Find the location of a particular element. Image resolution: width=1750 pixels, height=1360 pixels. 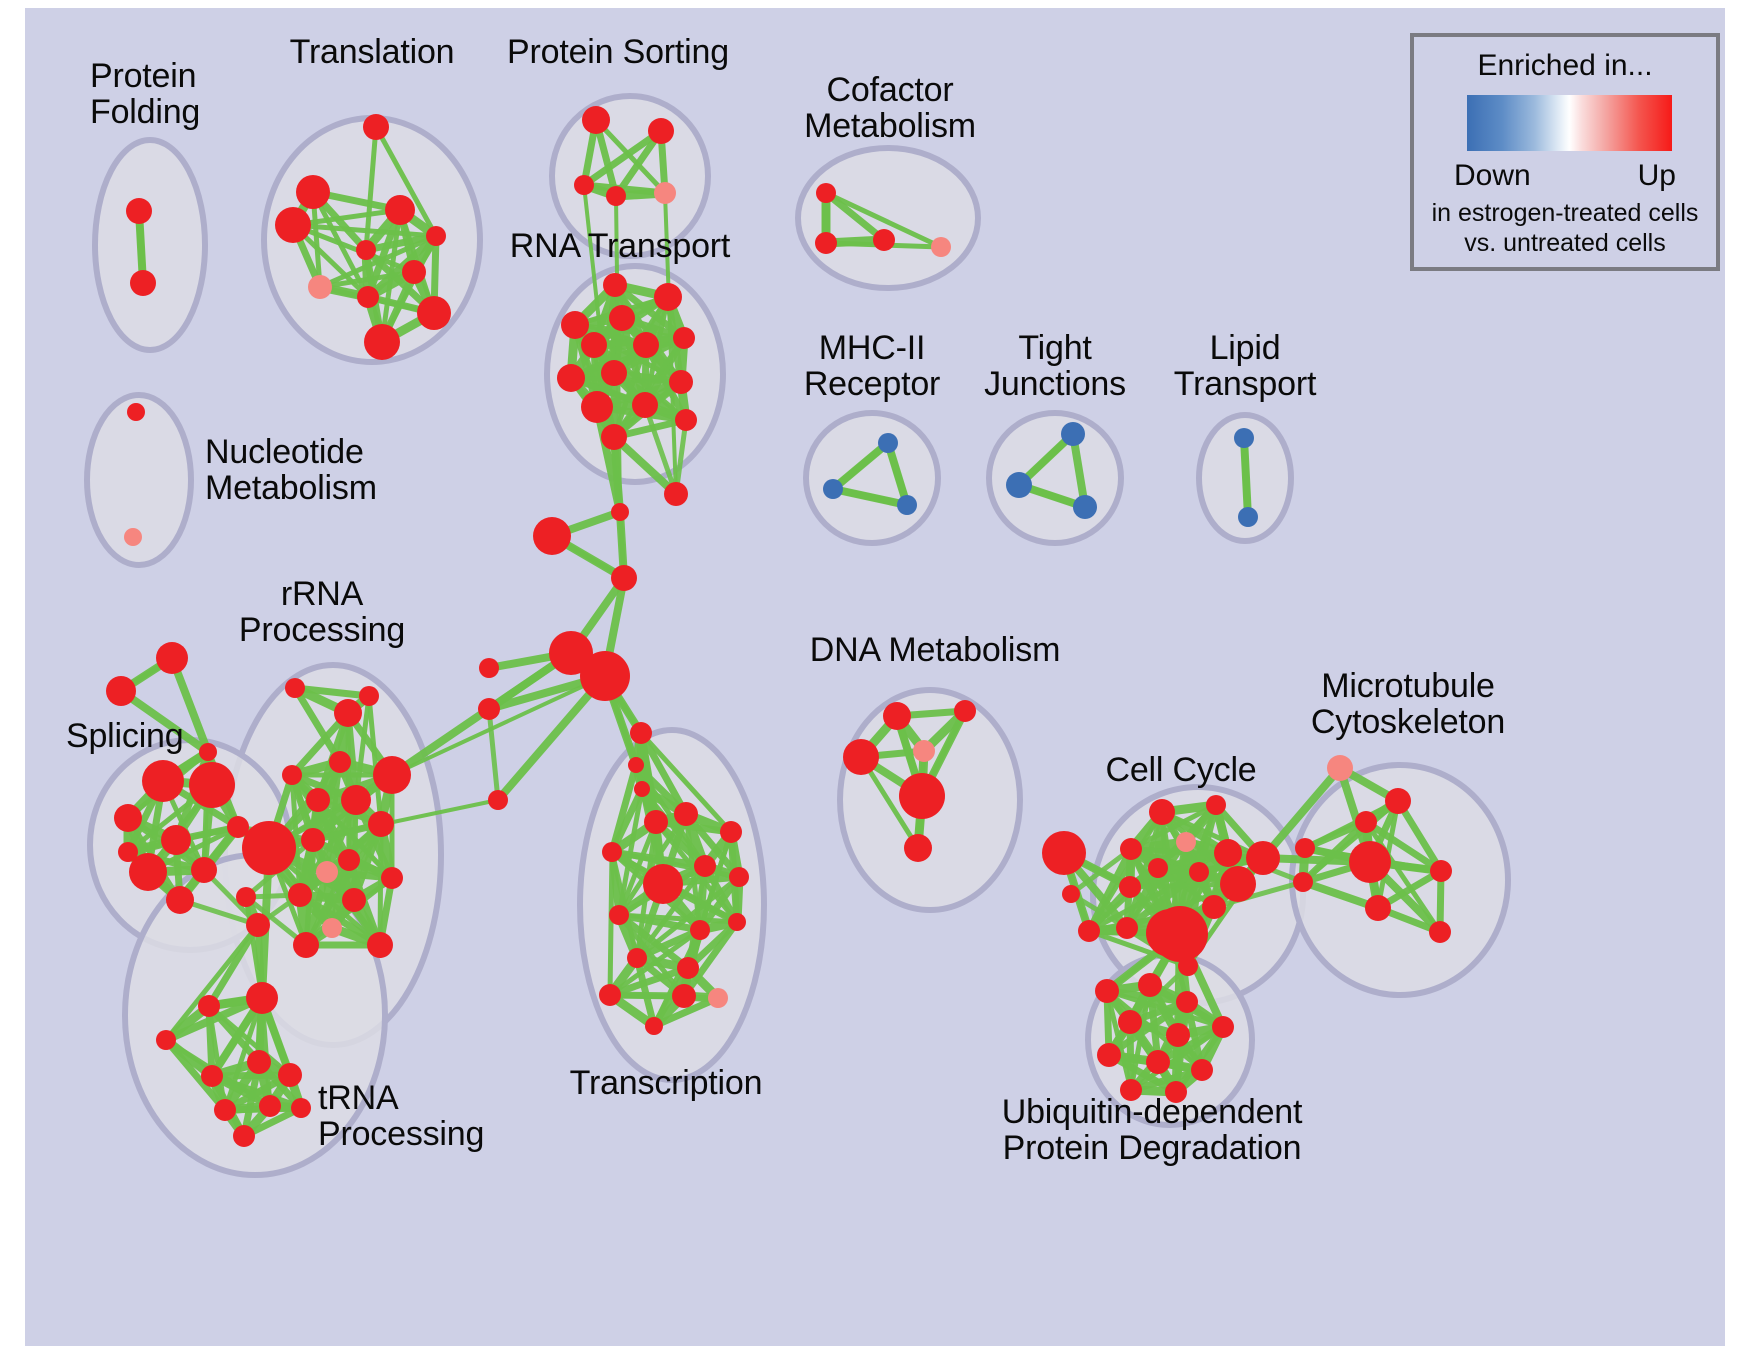

cluster-bubble-protein-folding is located at coordinates (150, 245).